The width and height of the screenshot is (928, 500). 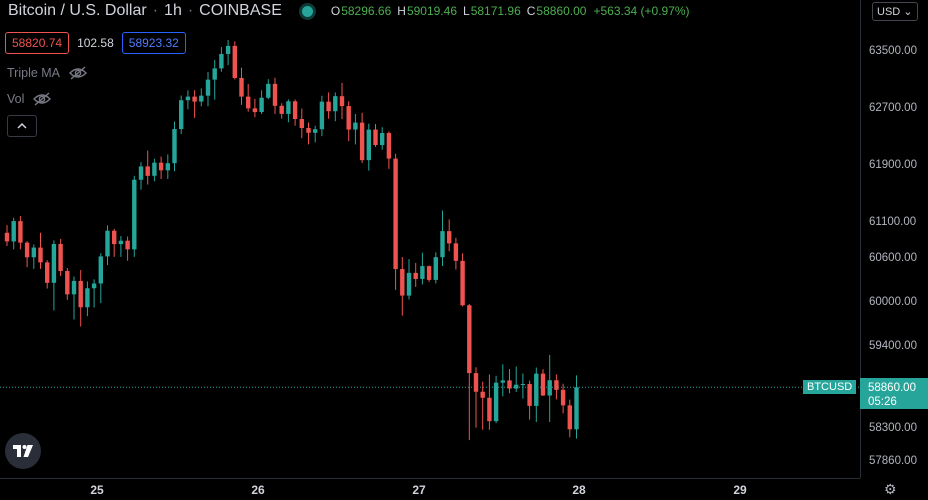 I want to click on currency-selector: USD ⌄, so click(x=895, y=11).